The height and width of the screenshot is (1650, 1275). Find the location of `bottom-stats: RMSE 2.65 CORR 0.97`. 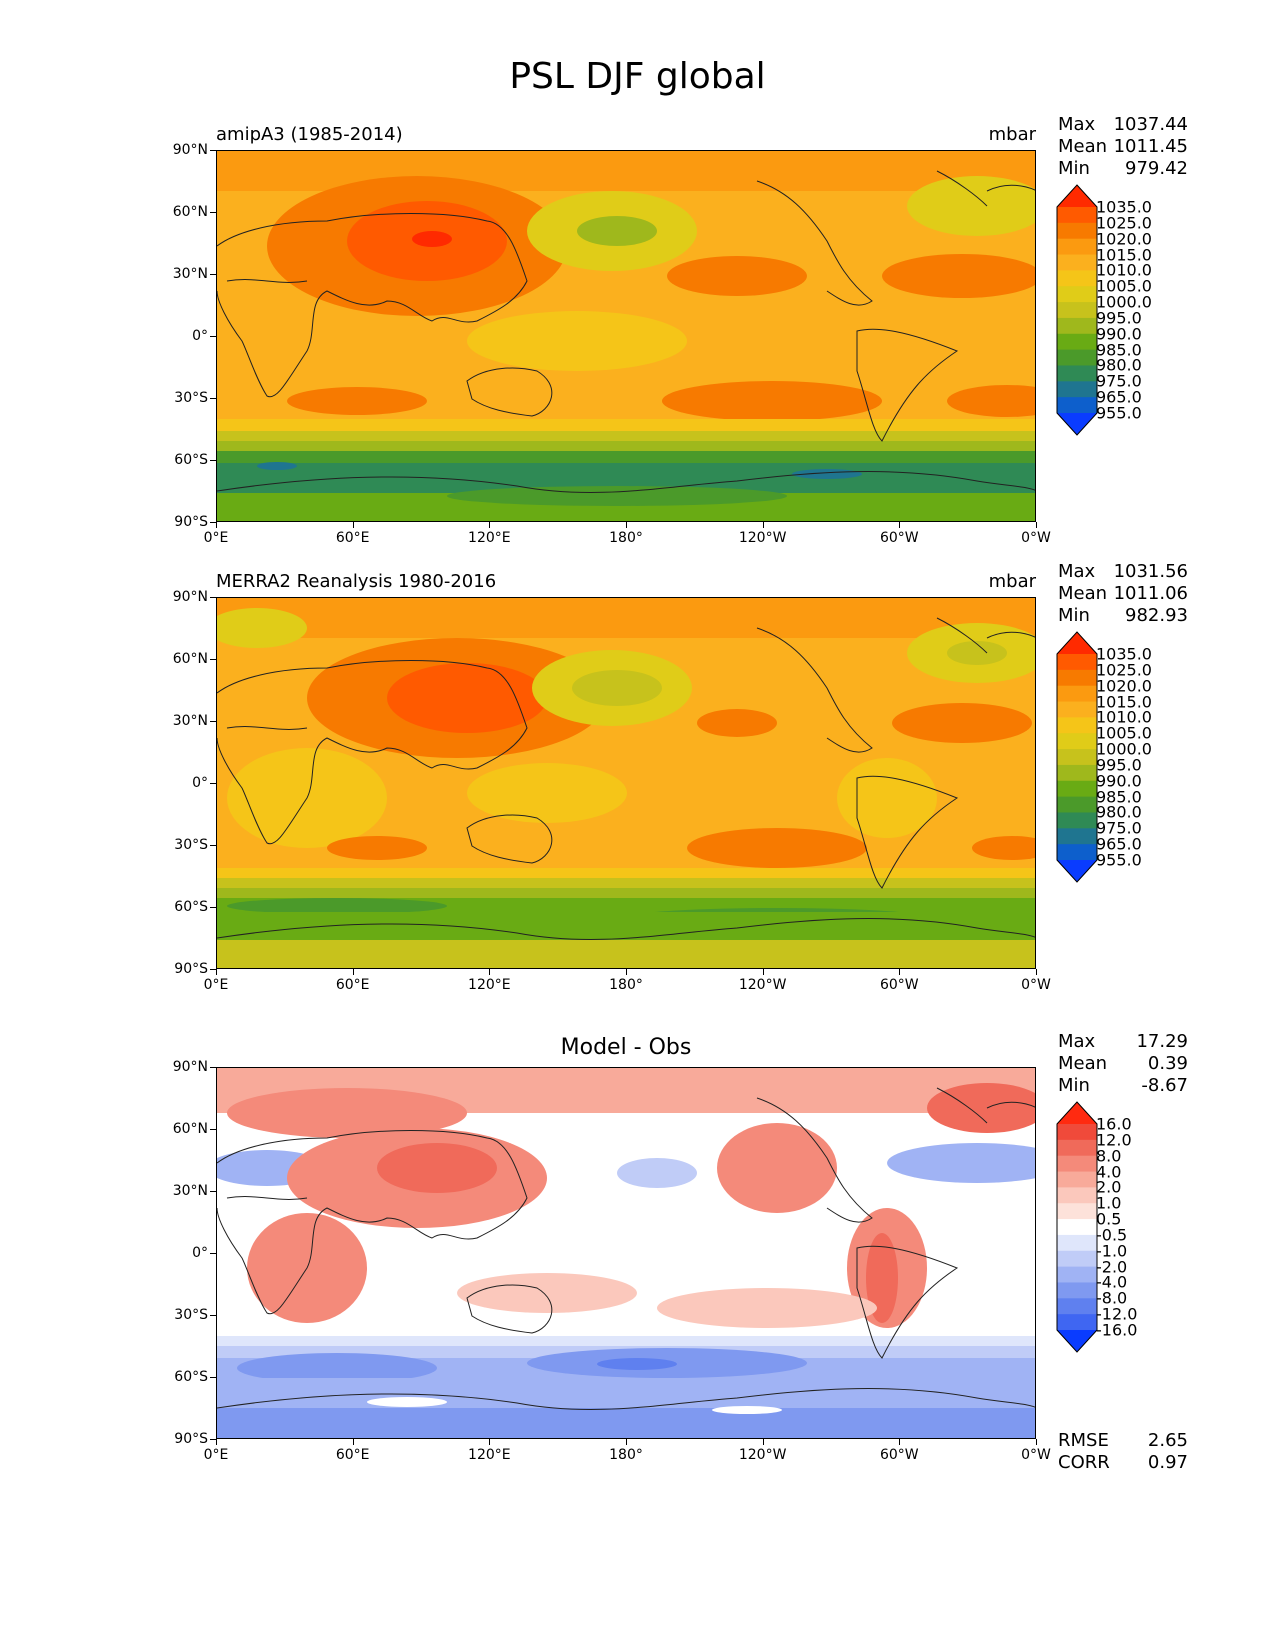

bottom-stats: RMSE 2.65 CORR 0.97 is located at coordinates (1123, 1452).